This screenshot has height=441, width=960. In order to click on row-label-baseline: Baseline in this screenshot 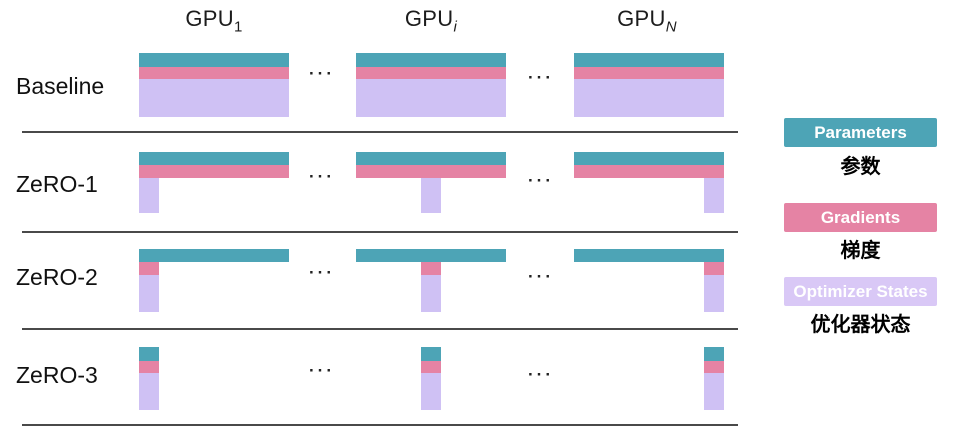, I will do `click(60, 86)`.